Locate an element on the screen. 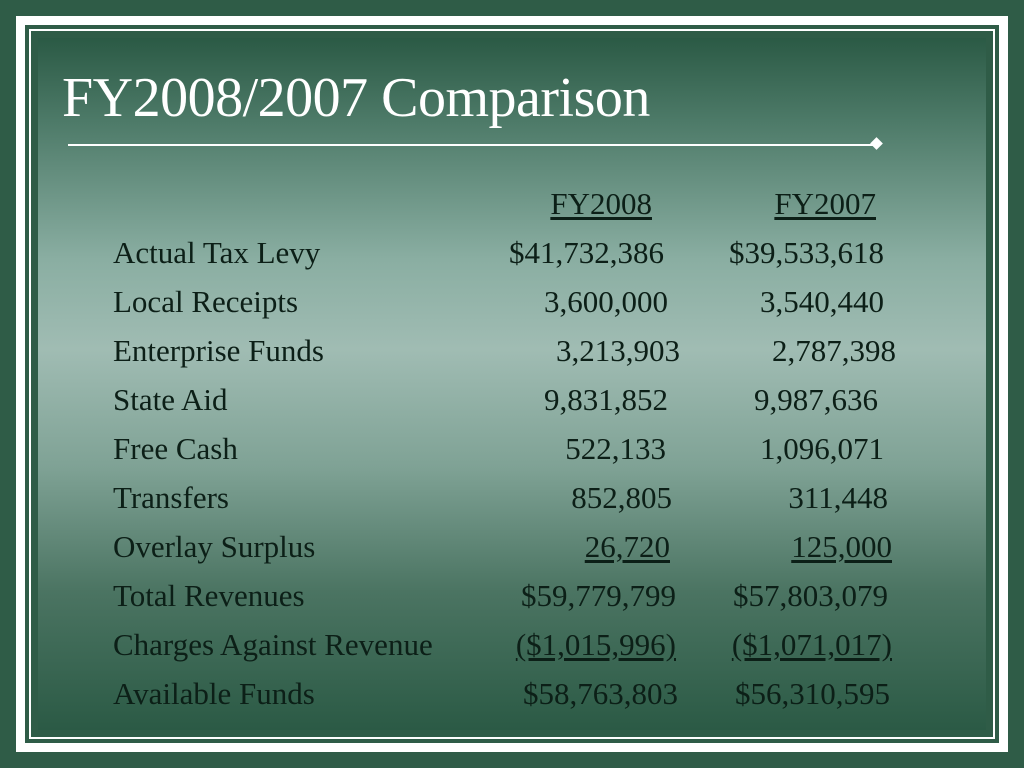  slide-title: FY2008/2007 Comparison is located at coordinates (356, 98).